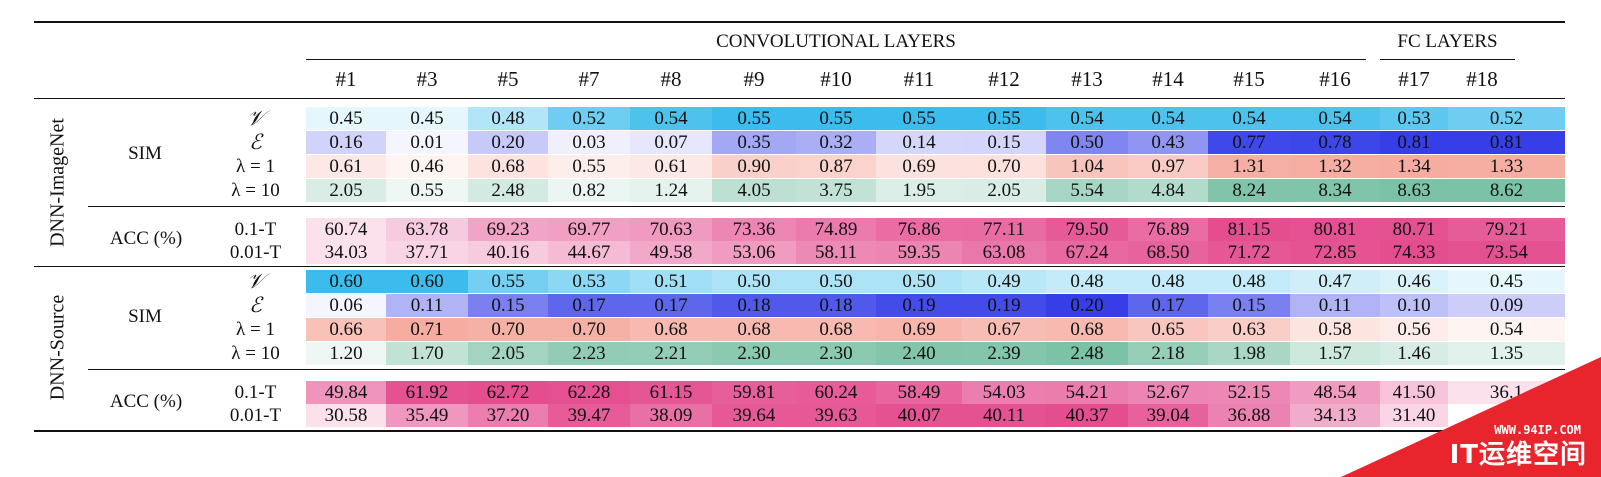 Image resolution: width=1601 pixels, height=477 pixels. I want to click on table-cell: 0.50, so click(754, 281).